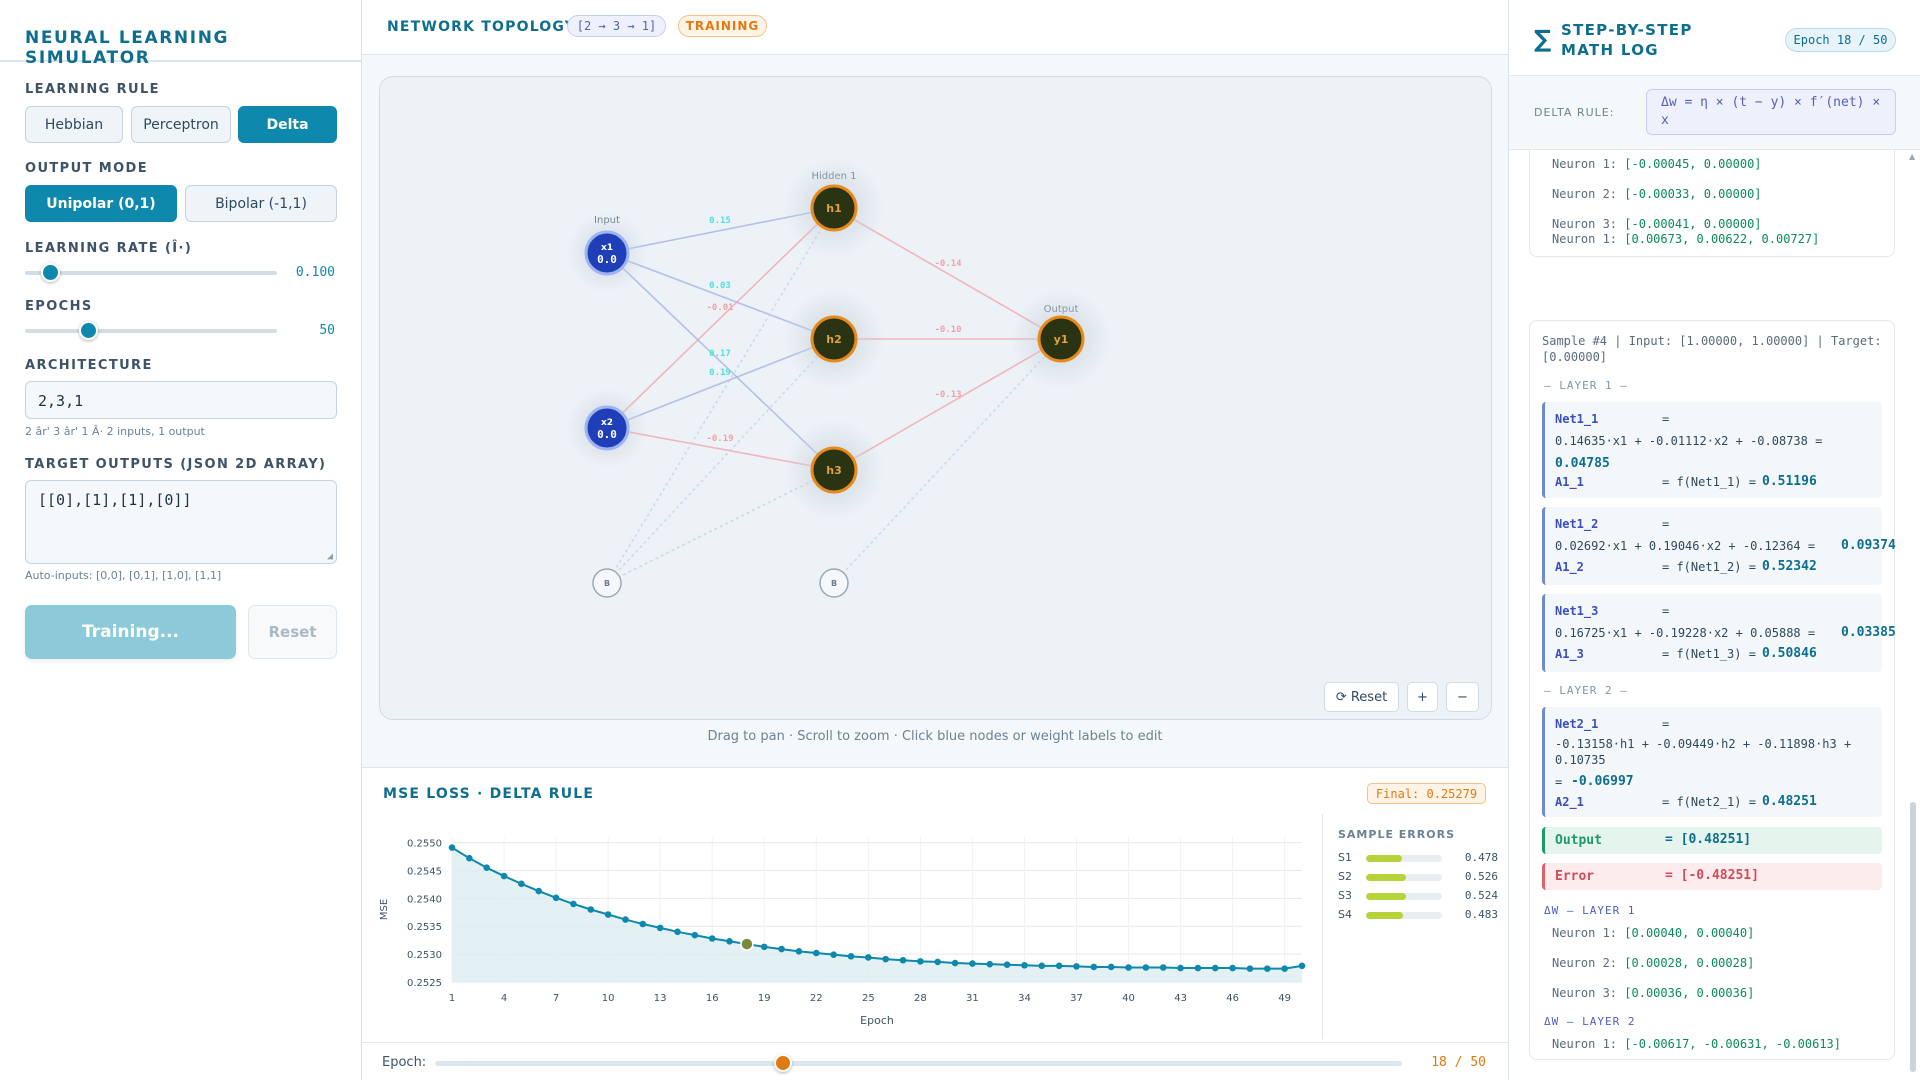 This screenshot has height=1080, width=1920. Describe the element at coordinates (151, 330) in the screenshot. I see `epochs-slider` at that location.